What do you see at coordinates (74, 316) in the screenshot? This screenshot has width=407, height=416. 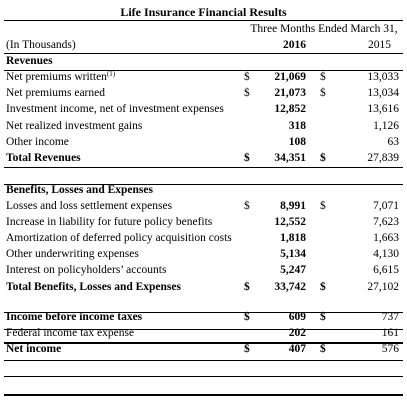 I see `row-label: Income before income taxes` at bounding box center [74, 316].